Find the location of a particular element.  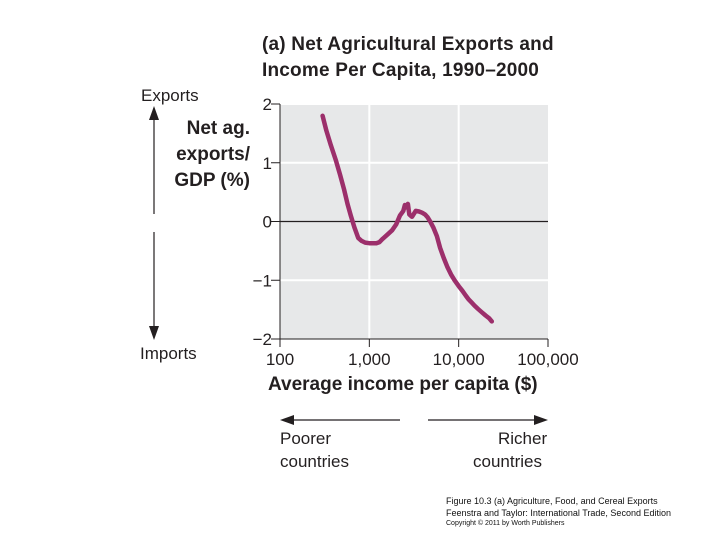

data-series-line is located at coordinates (407, 218).